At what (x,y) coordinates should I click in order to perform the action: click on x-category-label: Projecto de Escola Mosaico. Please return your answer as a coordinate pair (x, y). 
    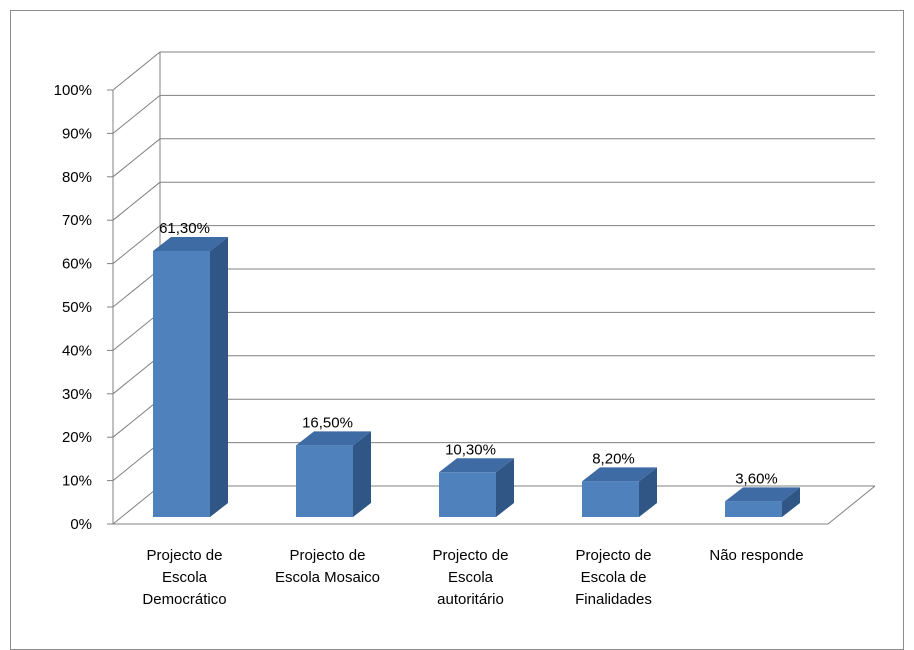
    Looking at the image, I should click on (327, 566).